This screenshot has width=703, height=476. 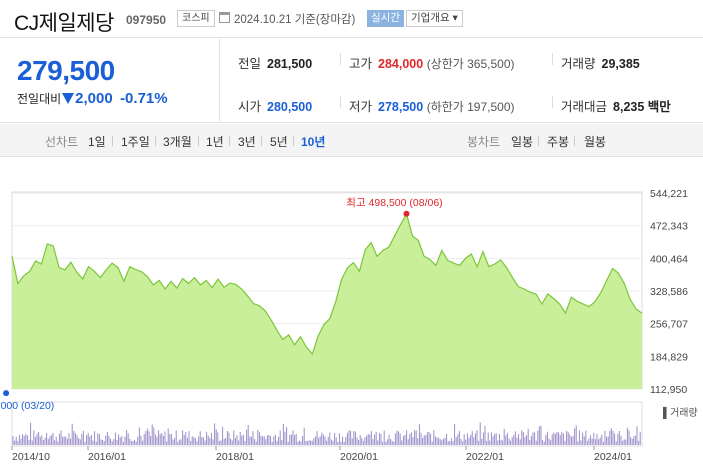 I want to click on y-tick-label: 472,343, so click(x=669, y=227).